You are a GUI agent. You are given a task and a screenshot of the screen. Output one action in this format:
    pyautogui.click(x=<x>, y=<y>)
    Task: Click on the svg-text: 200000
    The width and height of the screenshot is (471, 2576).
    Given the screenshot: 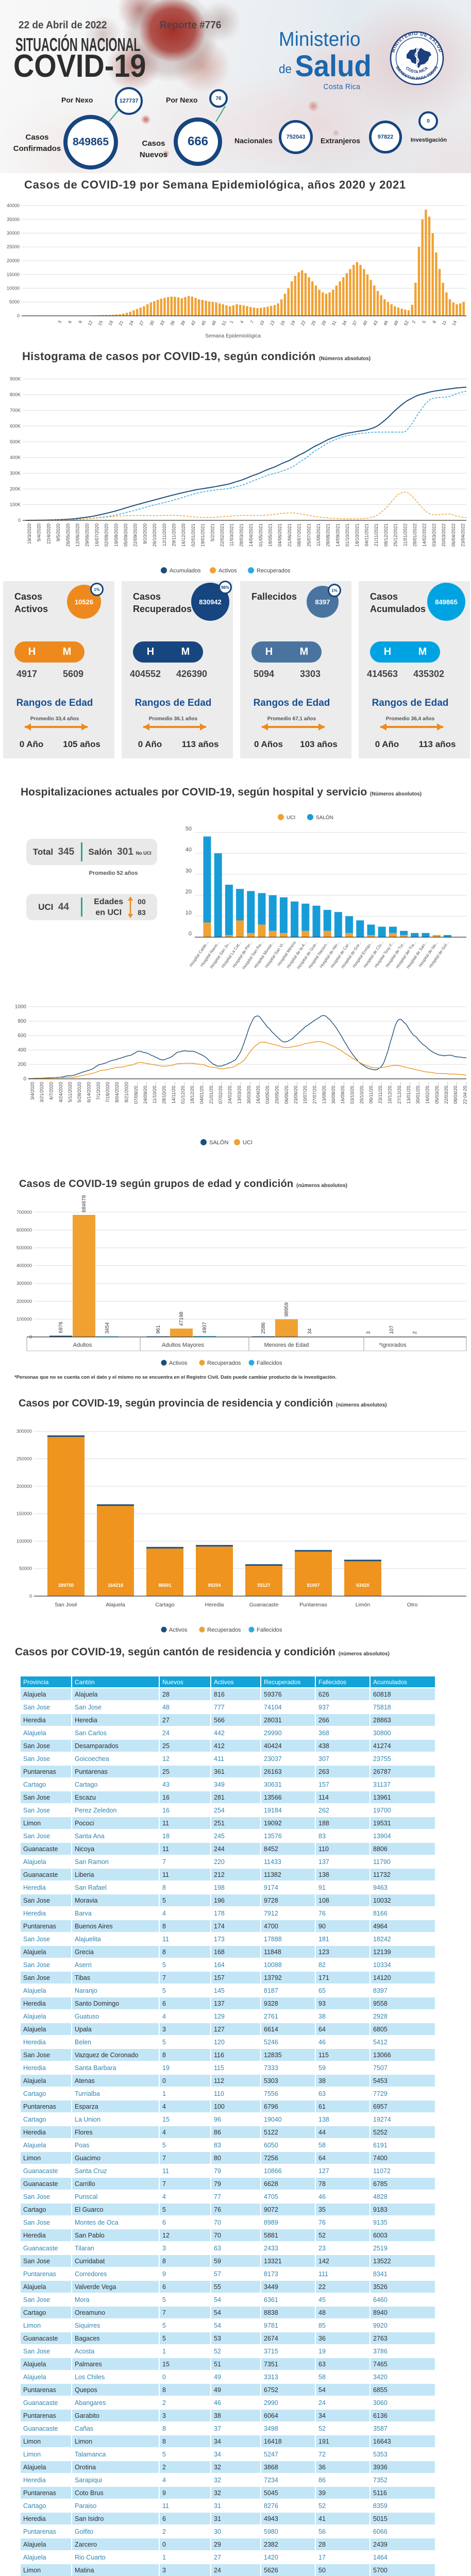 What is the action you would take?
    pyautogui.click(x=24, y=1486)
    